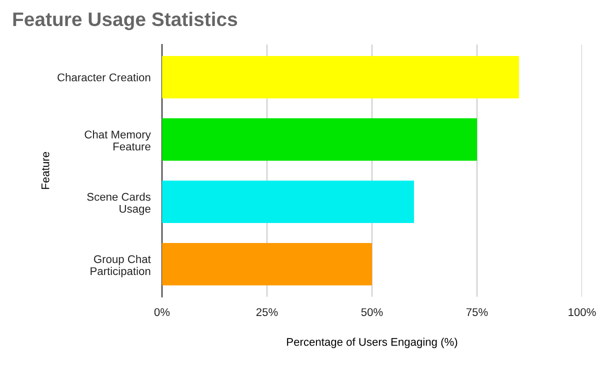 The width and height of the screenshot is (600, 371). Describe the element at coordinates (372, 343) in the screenshot. I see `x-axis-title: Percentage of Users Engaging (%)` at that location.